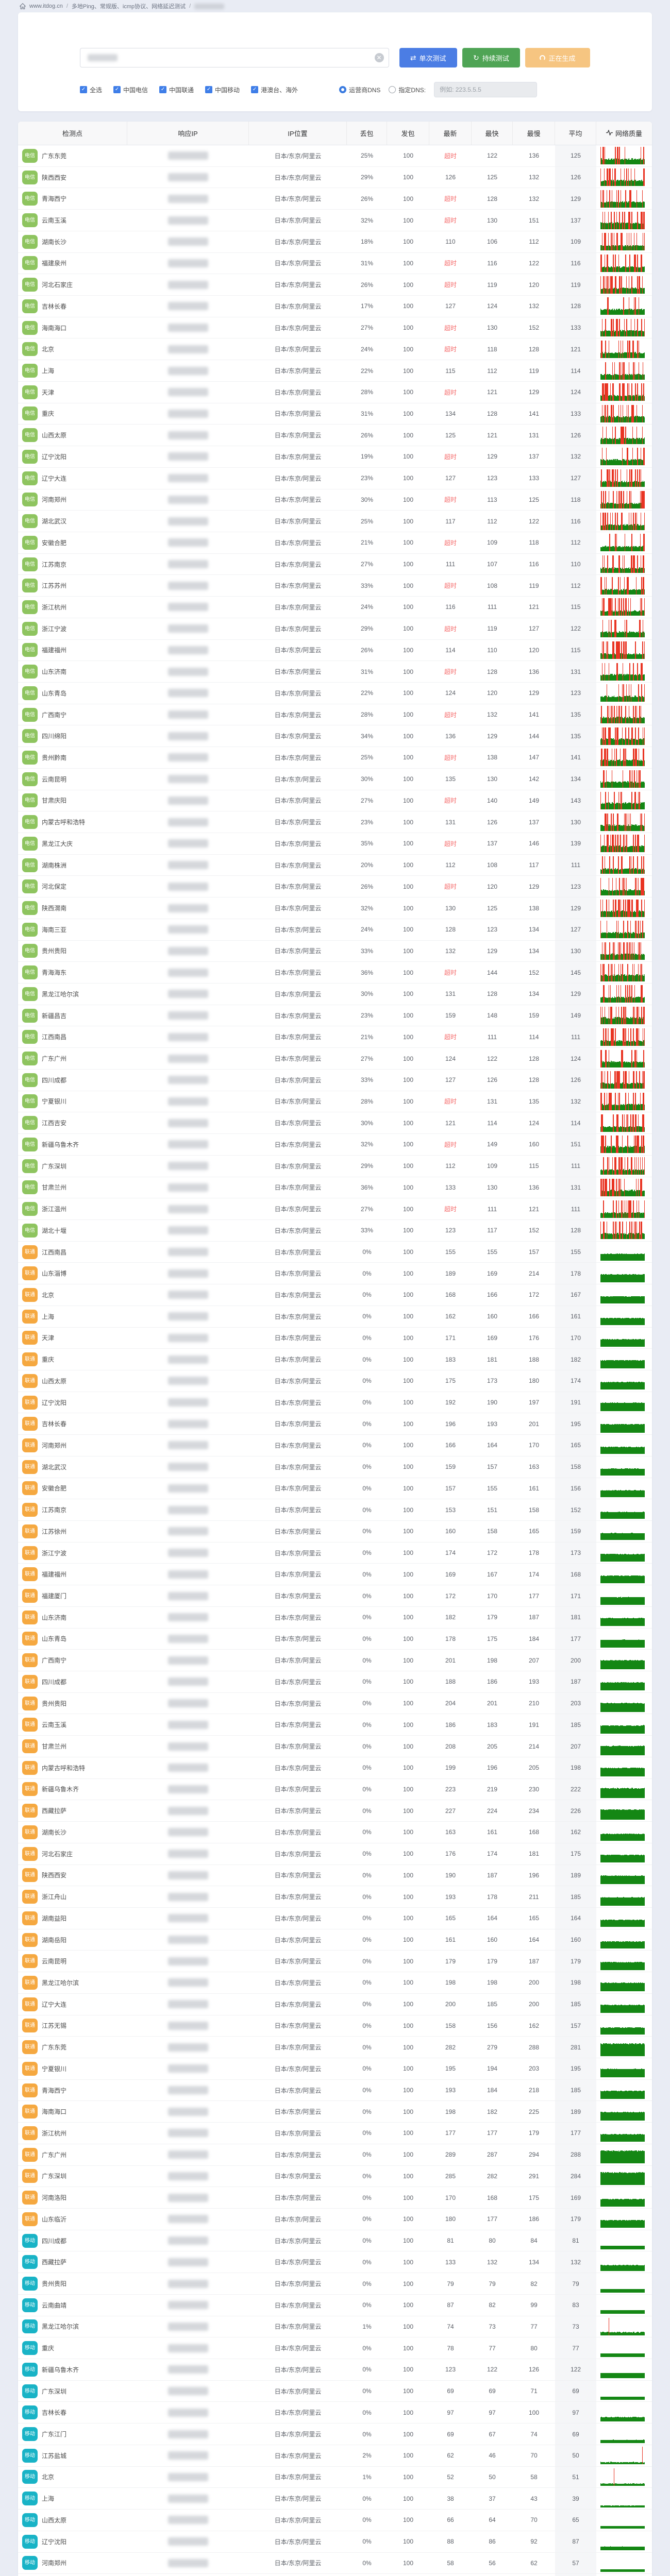 The height and width of the screenshot is (2576, 670). What do you see at coordinates (54, 1166) in the screenshot?
I see `location-label: 广东深圳` at bounding box center [54, 1166].